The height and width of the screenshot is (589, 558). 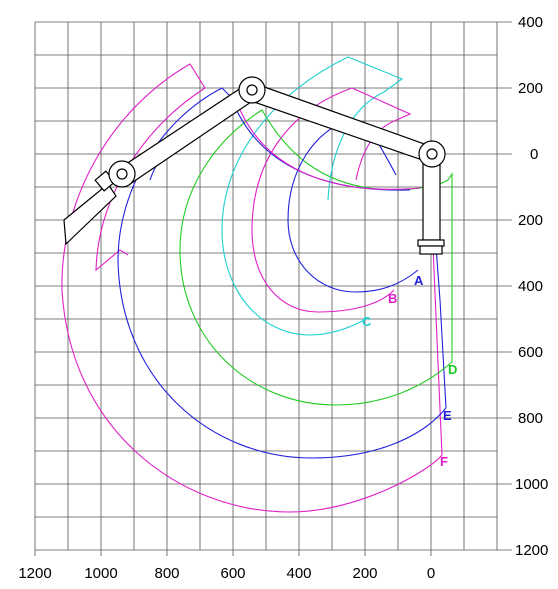 I want to click on y-label: 800, so click(x=530, y=418).